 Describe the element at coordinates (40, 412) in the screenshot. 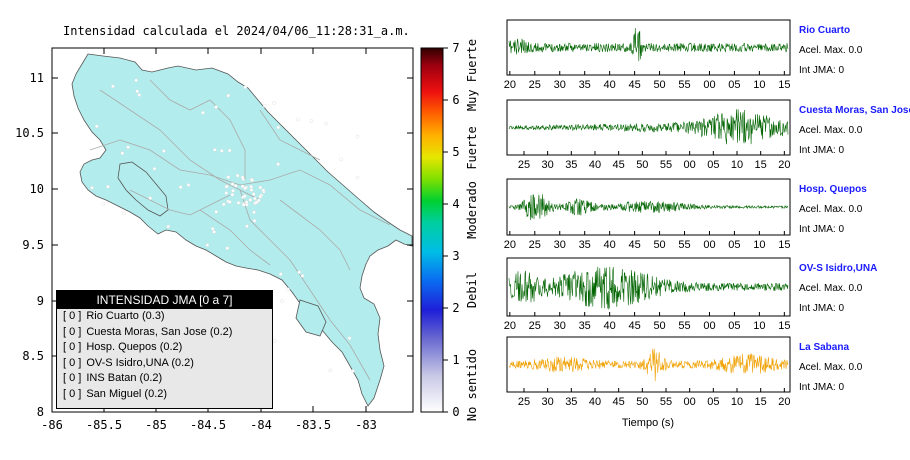

I see `map-lat-tick-label: 8` at that location.